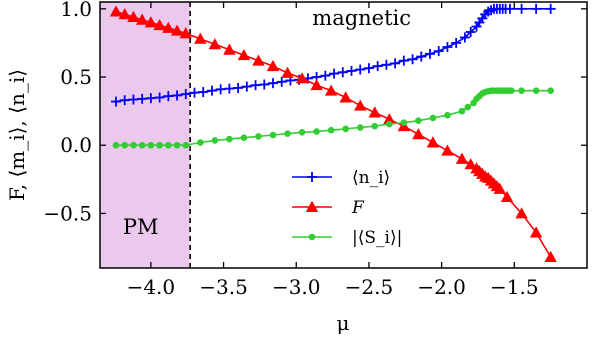 The width and height of the screenshot is (594, 338). What do you see at coordinates (369, 287) in the screenshot?
I see `x-tick-label: −2.5` at bounding box center [369, 287].